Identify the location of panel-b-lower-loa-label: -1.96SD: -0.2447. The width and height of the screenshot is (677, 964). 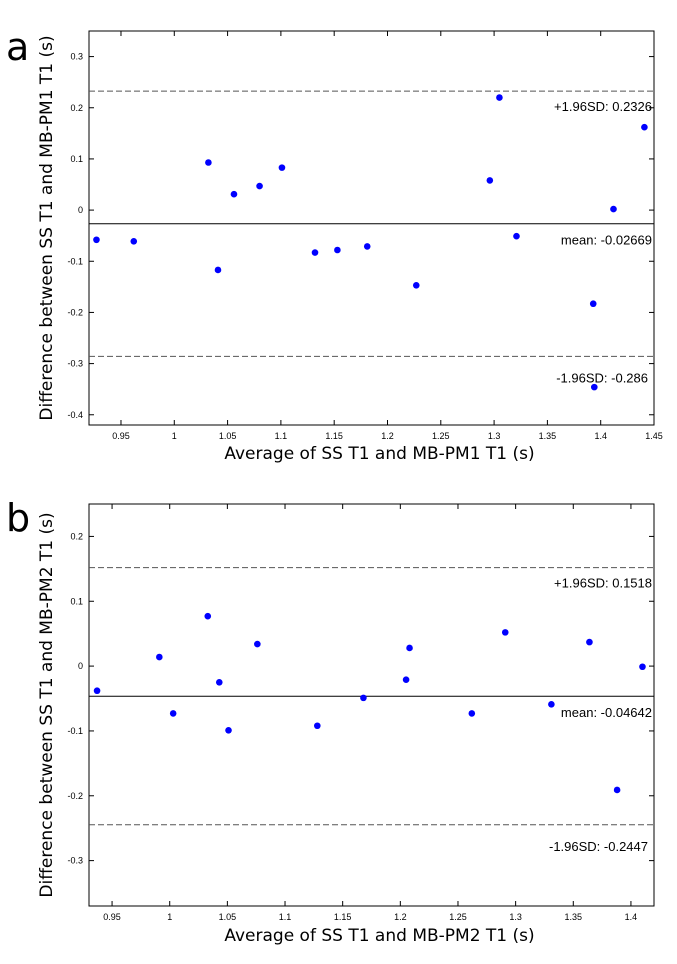
(598, 846).